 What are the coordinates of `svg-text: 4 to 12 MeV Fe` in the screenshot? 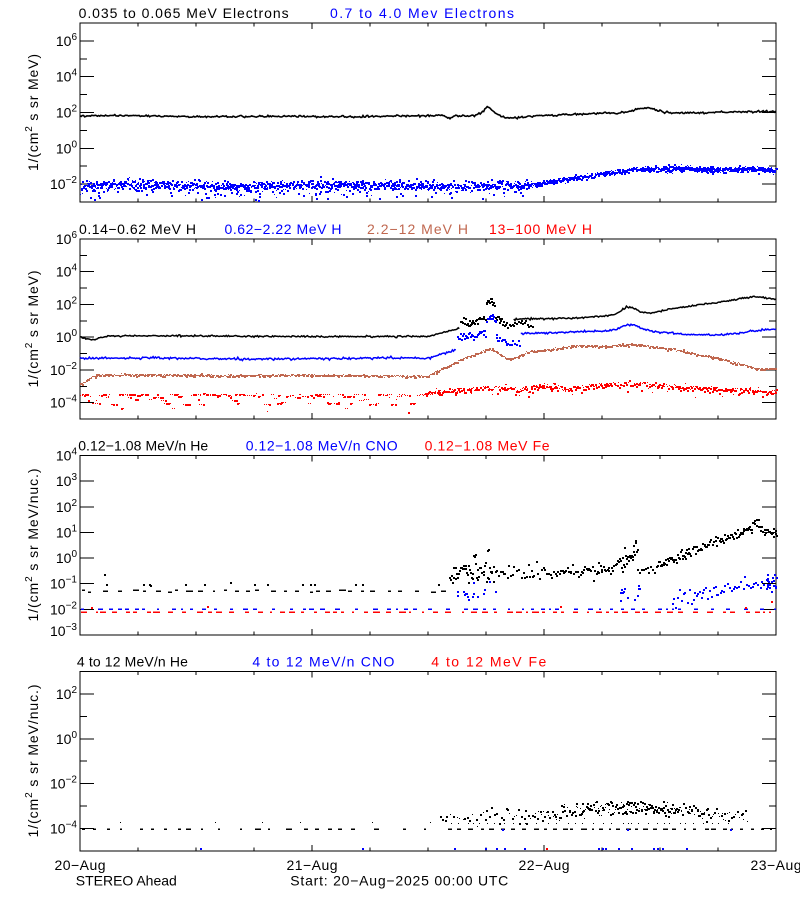 It's located at (488, 662).